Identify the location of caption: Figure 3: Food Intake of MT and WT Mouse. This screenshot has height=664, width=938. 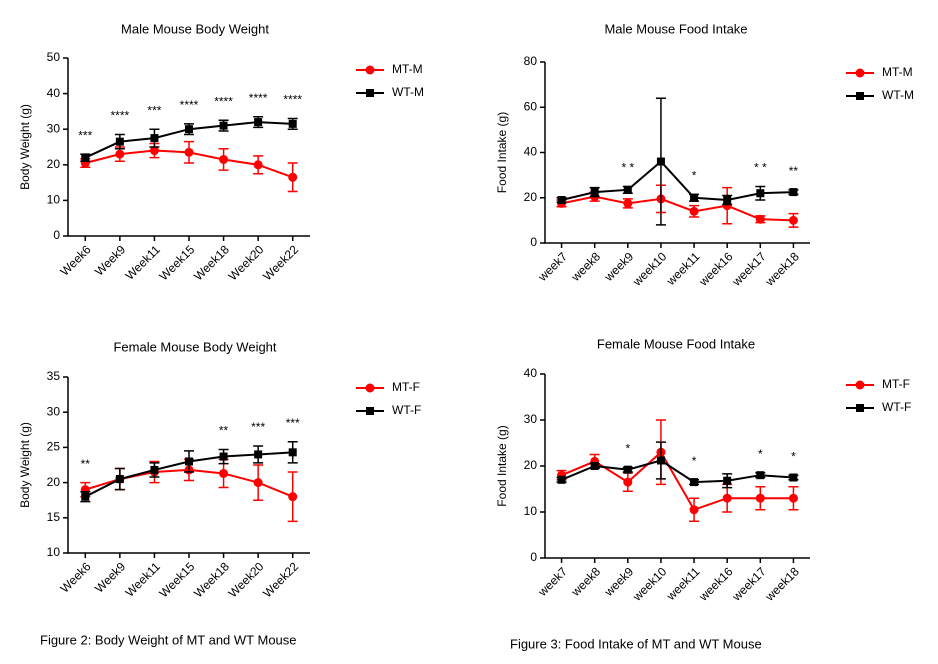
(636, 643).